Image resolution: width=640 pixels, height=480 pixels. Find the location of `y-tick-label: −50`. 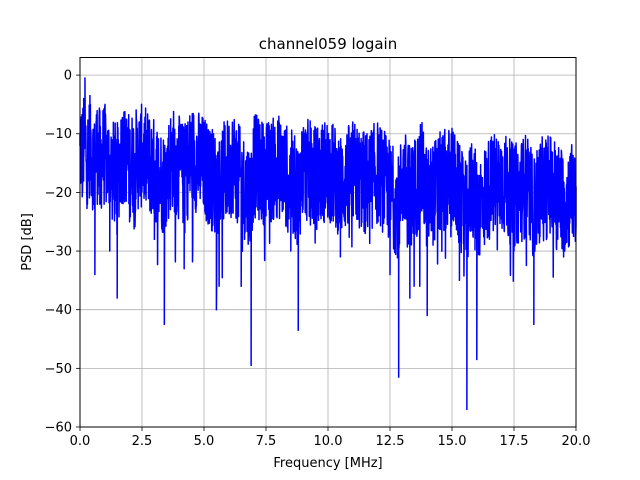

y-tick-label: −50 is located at coordinates (58, 369).